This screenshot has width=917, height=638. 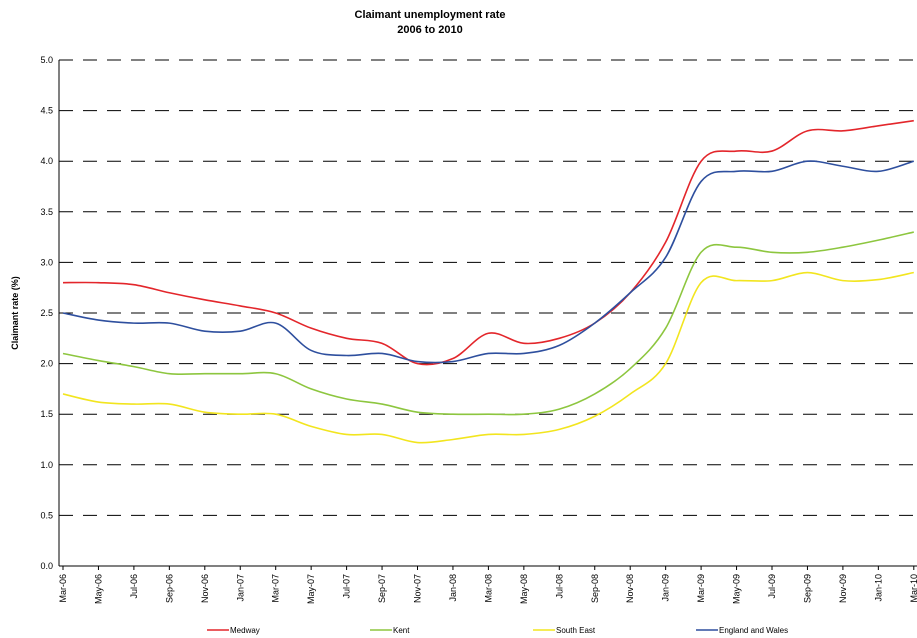 What do you see at coordinates (418, 588) in the screenshot?
I see `x-tick-label: Nov-07` at bounding box center [418, 588].